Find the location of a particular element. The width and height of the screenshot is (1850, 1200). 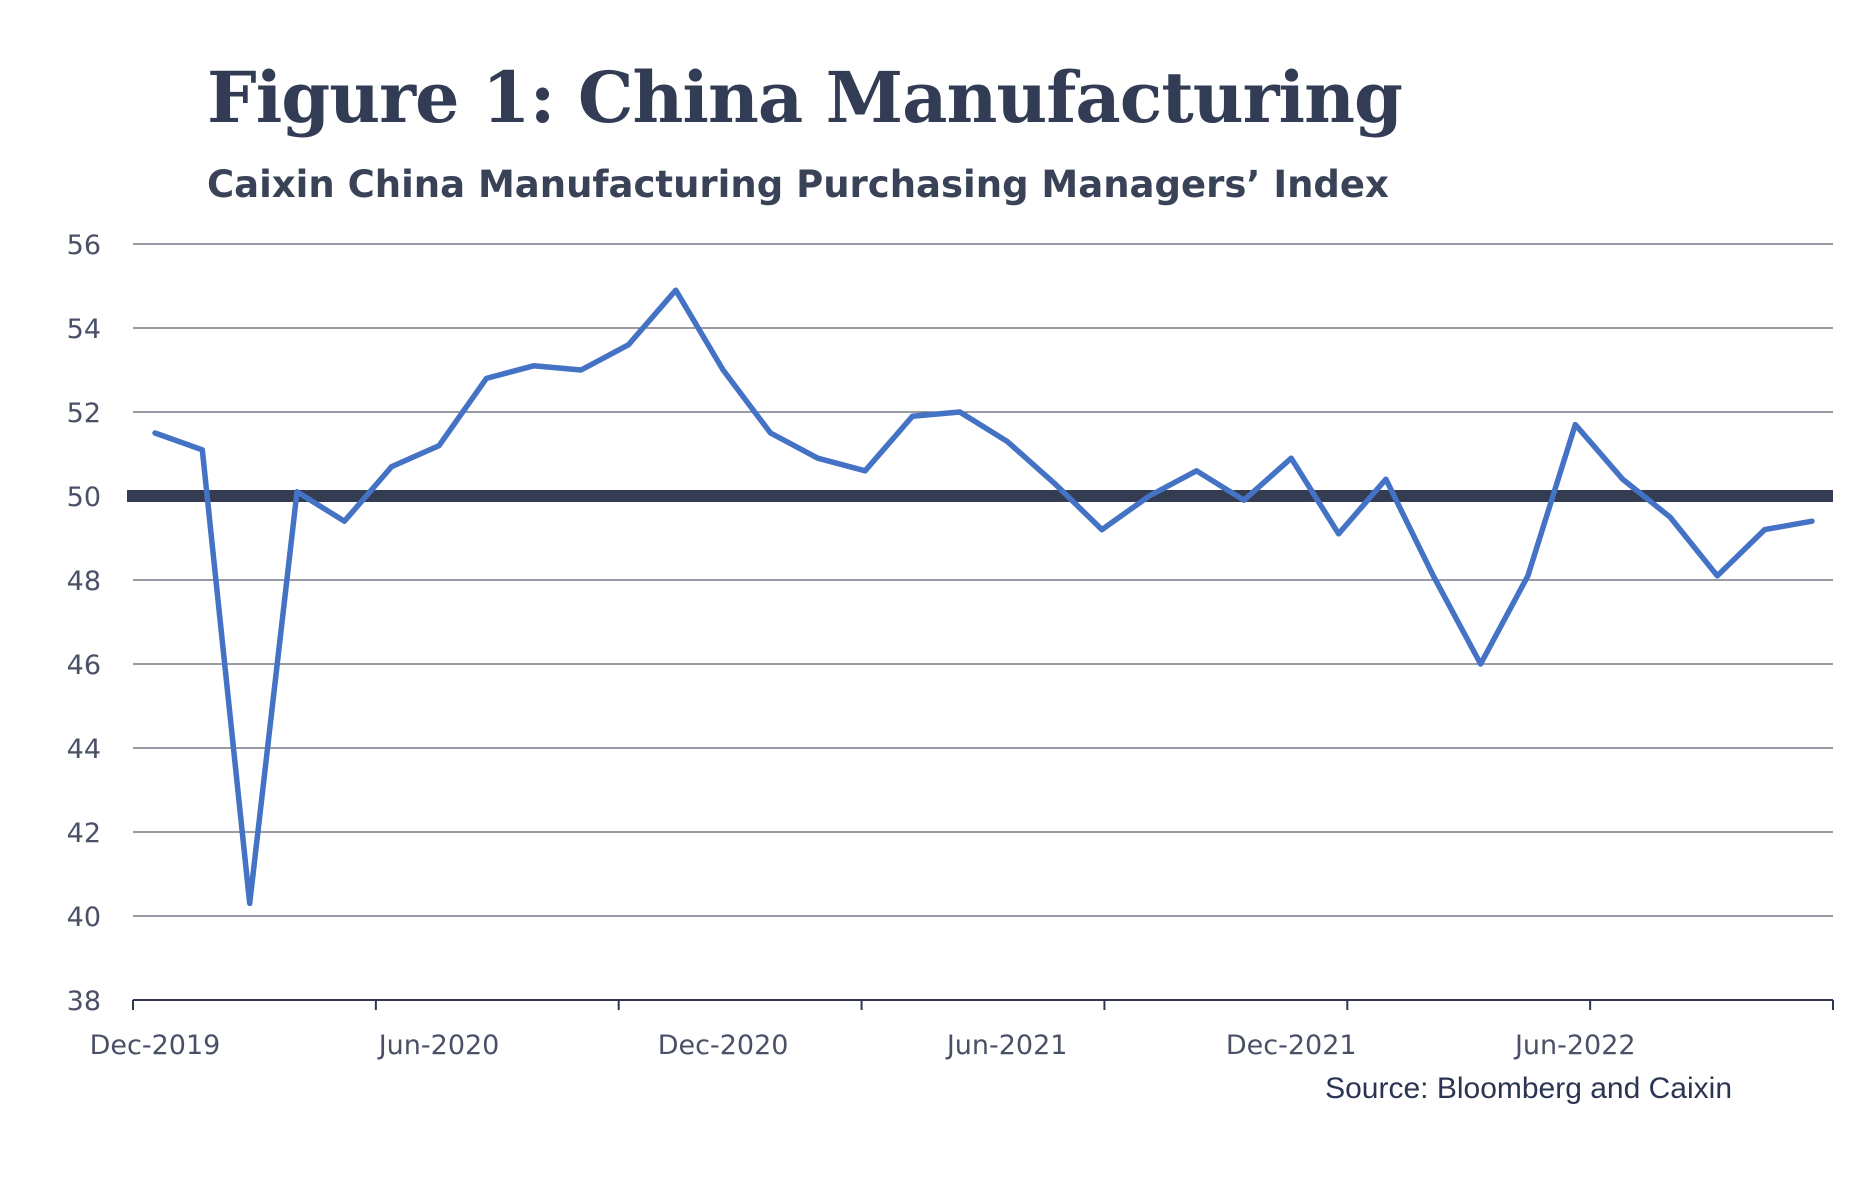

x-tick-label: Dec-2020 is located at coordinates (723, 1045).